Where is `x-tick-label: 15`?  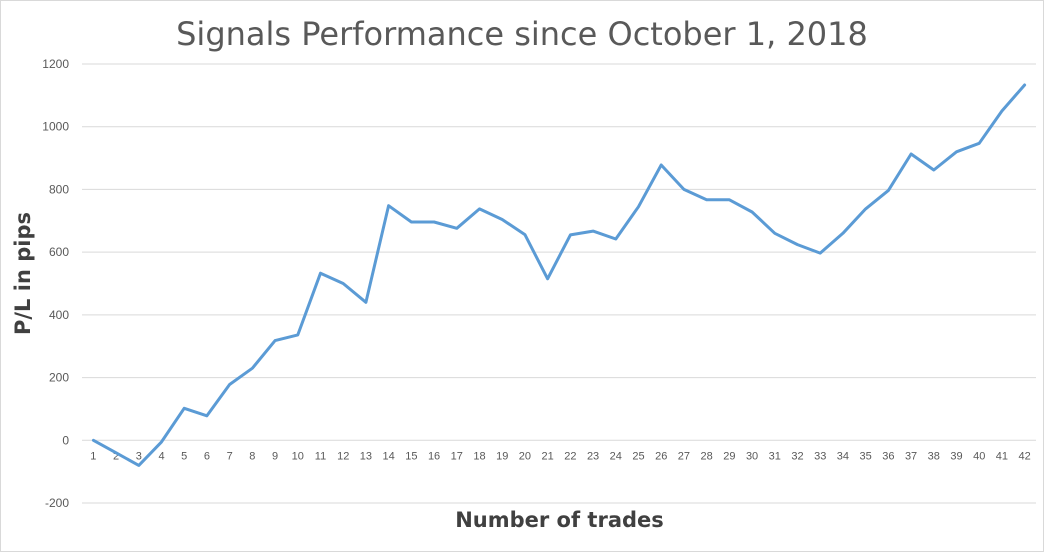 x-tick-label: 15 is located at coordinates (411, 456).